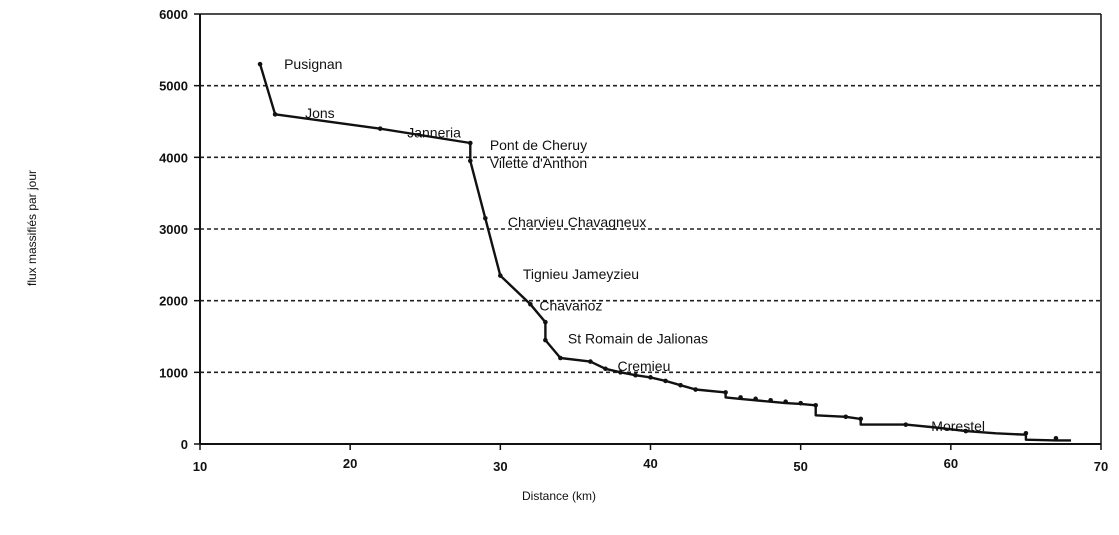 The image size is (1119, 535). Describe the element at coordinates (800, 466) in the screenshot. I see `x-tick-label: 50` at that location.